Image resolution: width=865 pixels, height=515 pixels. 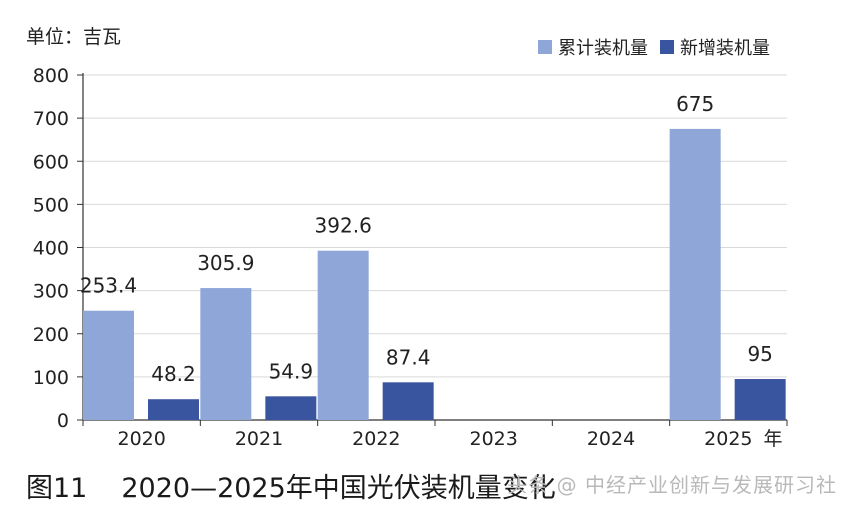 What do you see at coordinates (728, 439) in the screenshot?
I see `x-tick-label: 2025` at bounding box center [728, 439].